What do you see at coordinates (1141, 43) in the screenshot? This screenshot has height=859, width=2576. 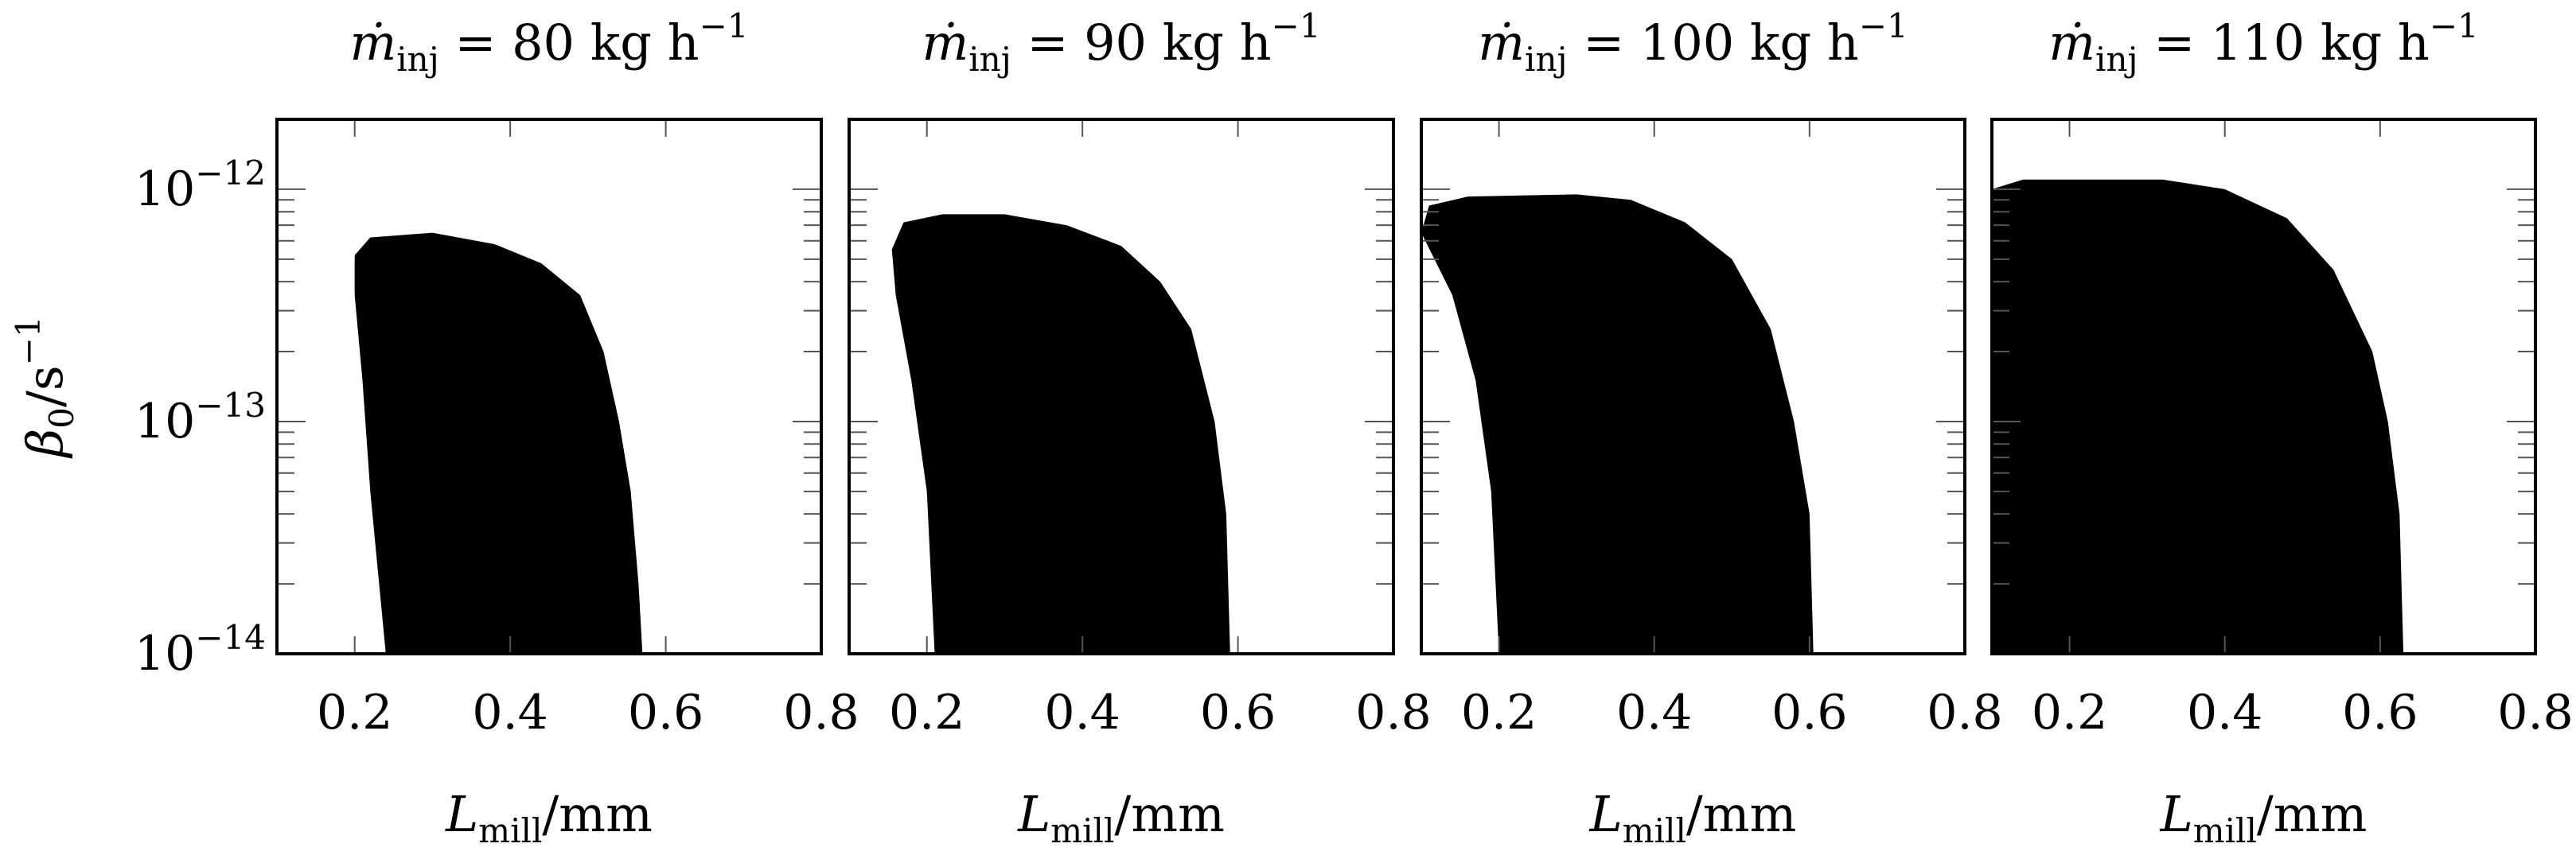 I see `title-value: = 90 kg h` at bounding box center [1141, 43].